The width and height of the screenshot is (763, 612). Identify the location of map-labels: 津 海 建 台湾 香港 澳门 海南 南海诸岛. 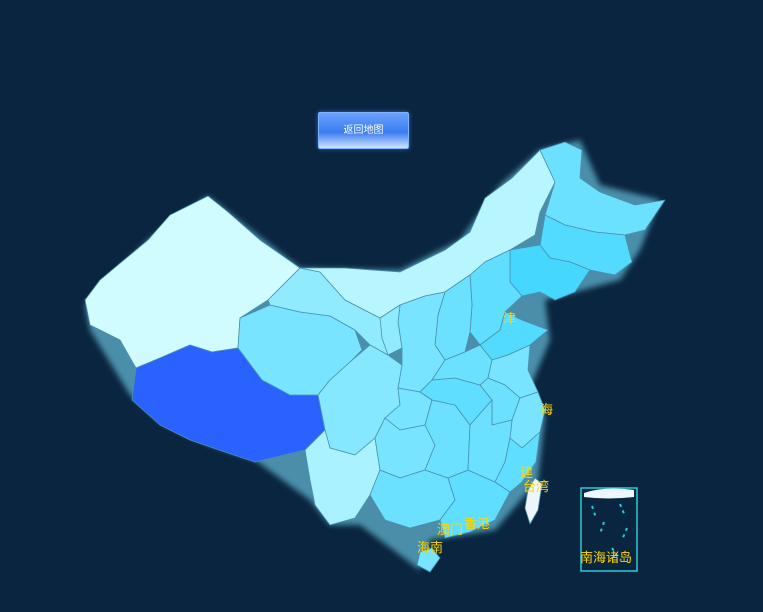
(524, 439).